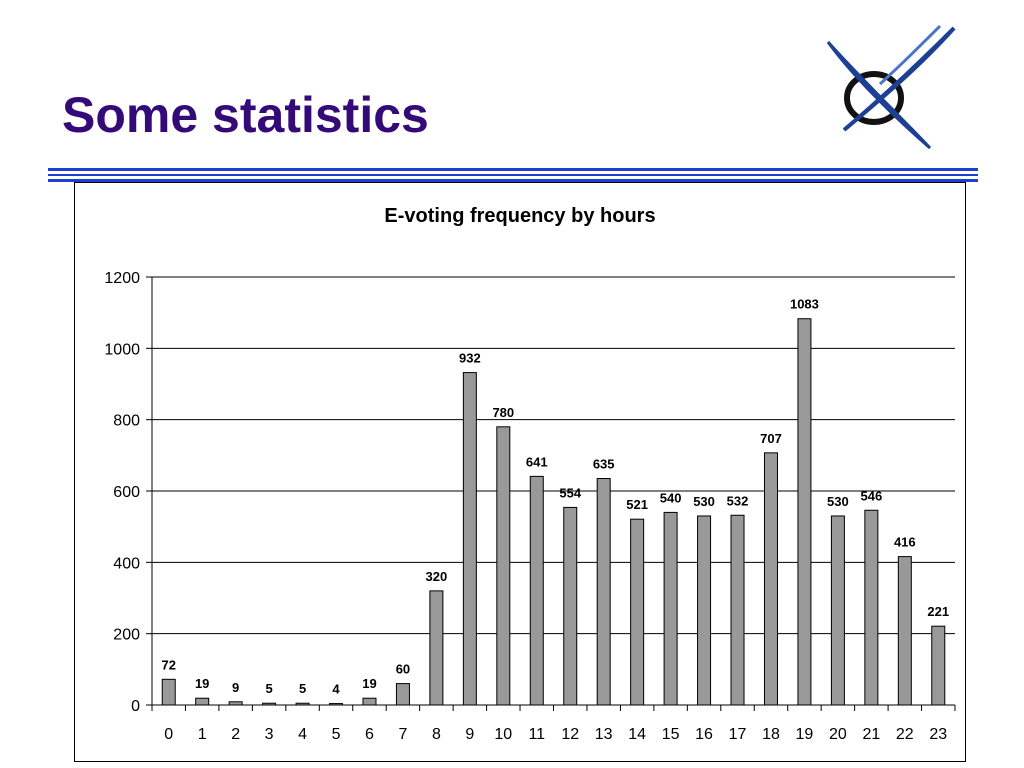 Image resolution: width=1024 pixels, height=768 pixels. Describe the element at coordinates (302, 734) in the screenshot. I see `x-tick-label: 4` at that location.